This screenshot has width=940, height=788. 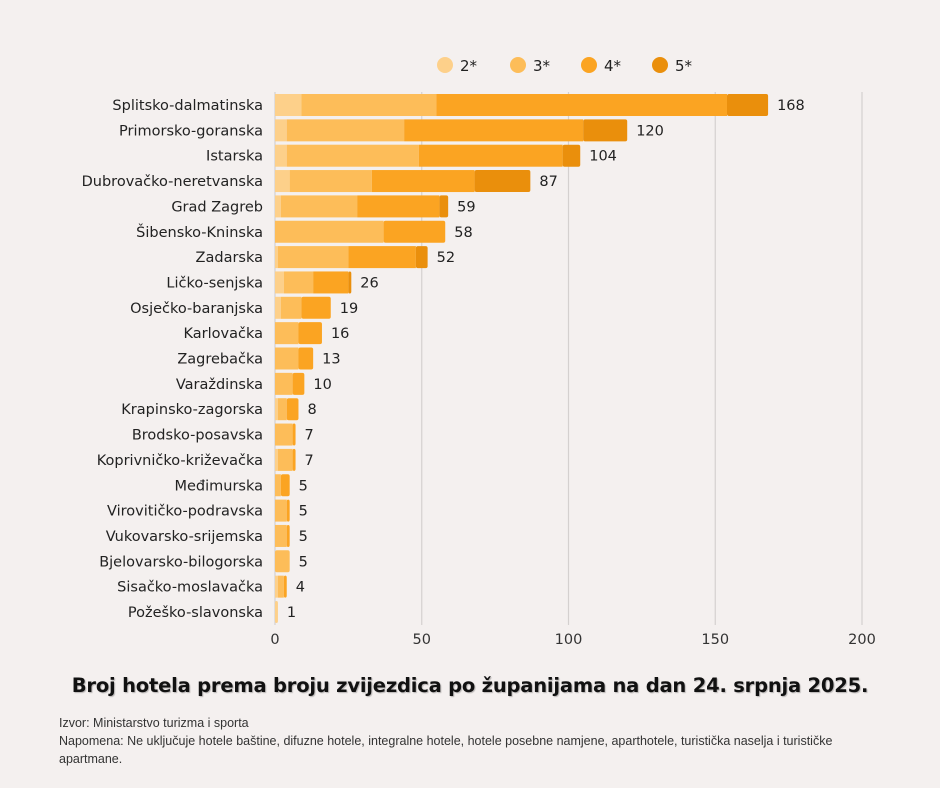 I want to click on category-label: Ličko-senjska, so click(x=214, y=283).